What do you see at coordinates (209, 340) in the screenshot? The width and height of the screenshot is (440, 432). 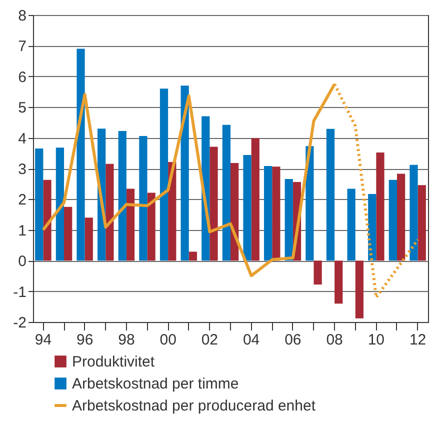 I see `x-tick-label: 02` at bounding box center [209, 340].